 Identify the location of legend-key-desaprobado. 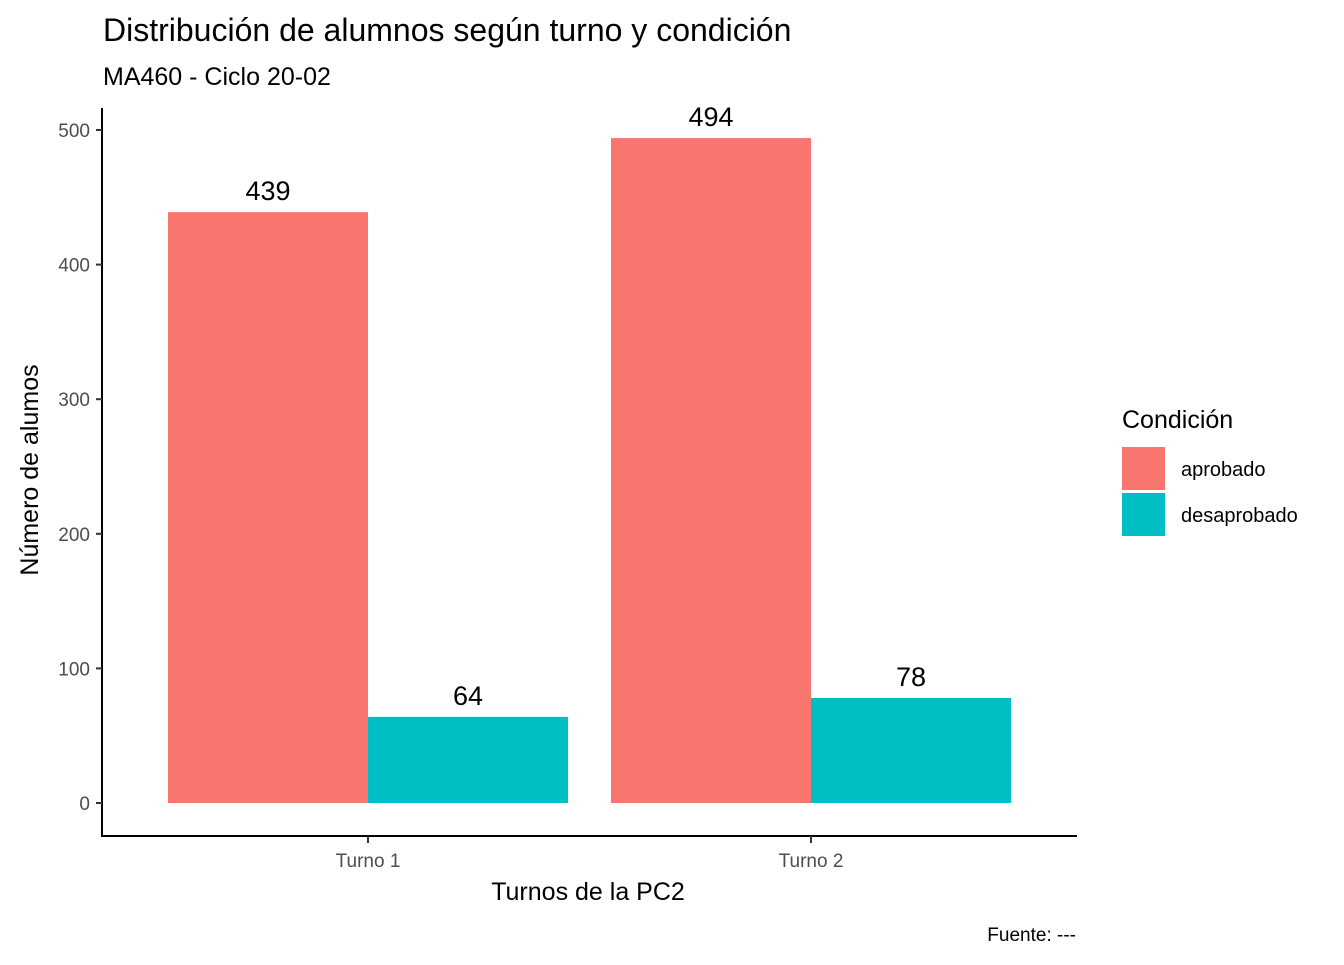
(1143, 514).